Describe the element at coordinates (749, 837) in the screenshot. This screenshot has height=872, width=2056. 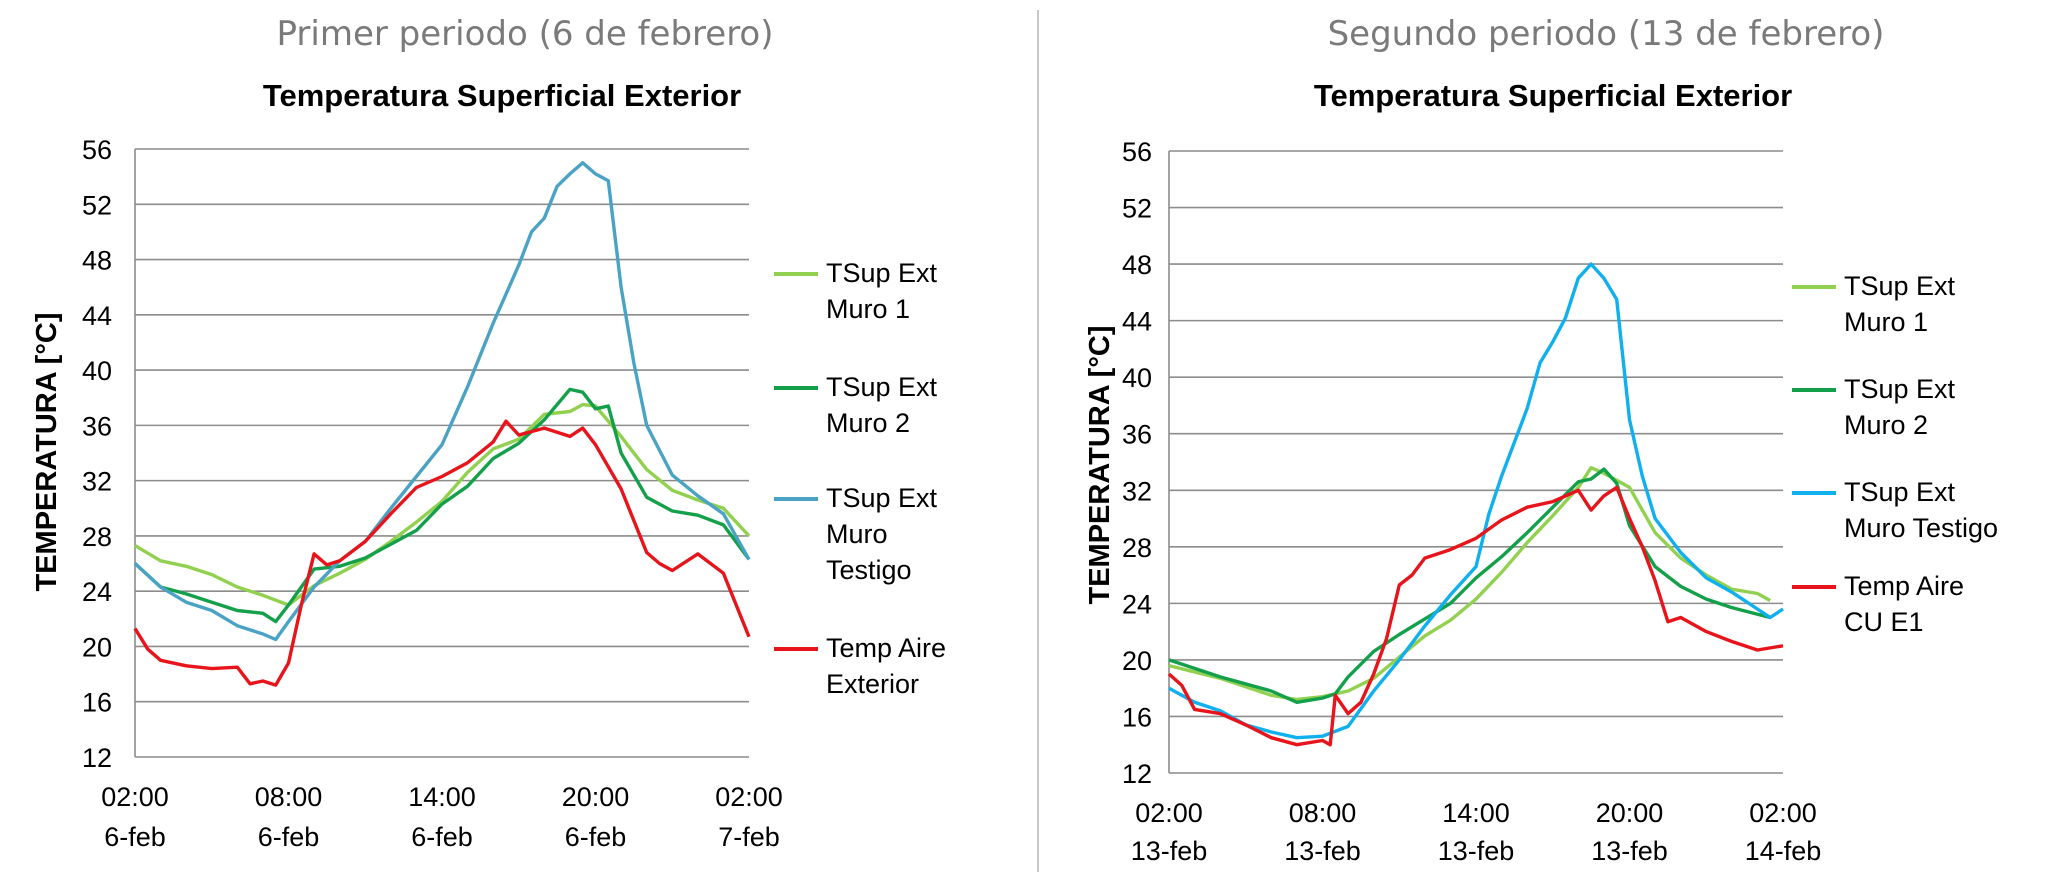
I see `x-tick-label: 7-feb` at that location.